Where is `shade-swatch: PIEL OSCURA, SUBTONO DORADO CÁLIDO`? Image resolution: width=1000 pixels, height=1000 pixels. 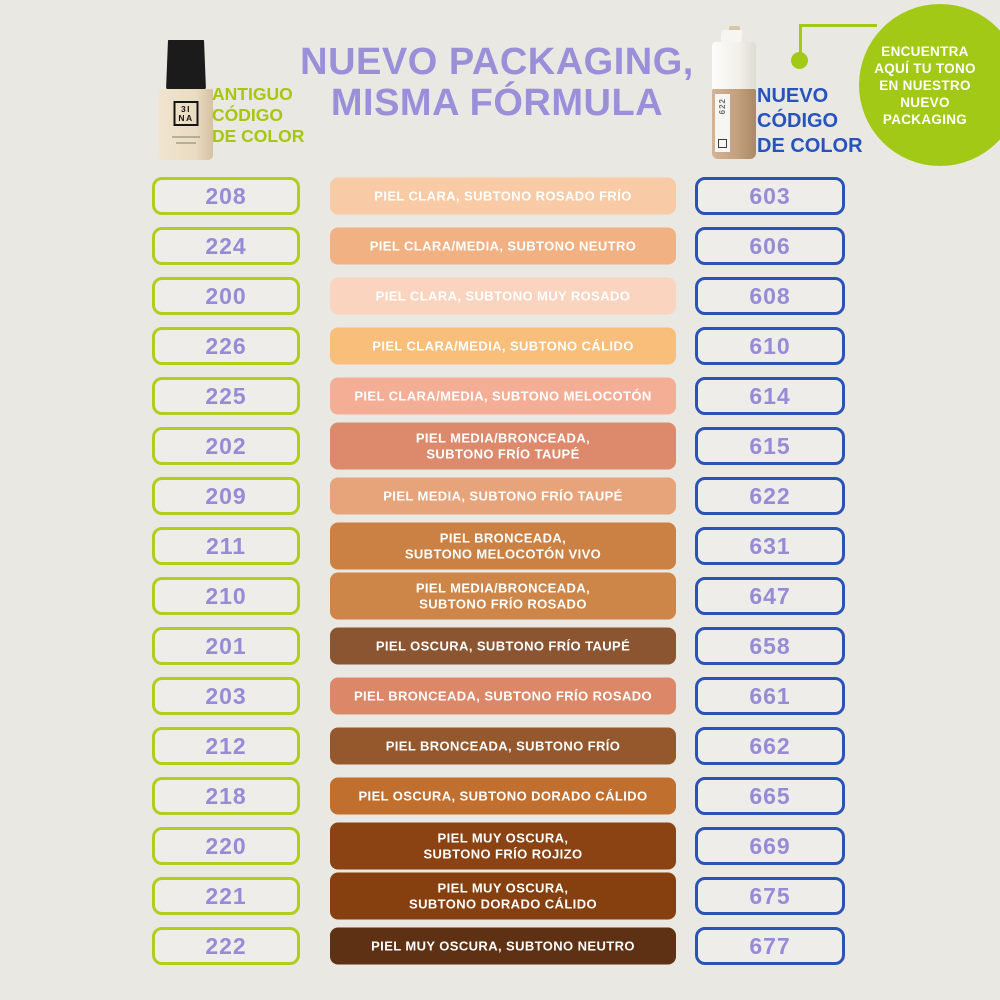
shade-swatch: PIEL OSCURA, SUBTONO DORADO CÁLIDO is located at coordinates (503, 796).